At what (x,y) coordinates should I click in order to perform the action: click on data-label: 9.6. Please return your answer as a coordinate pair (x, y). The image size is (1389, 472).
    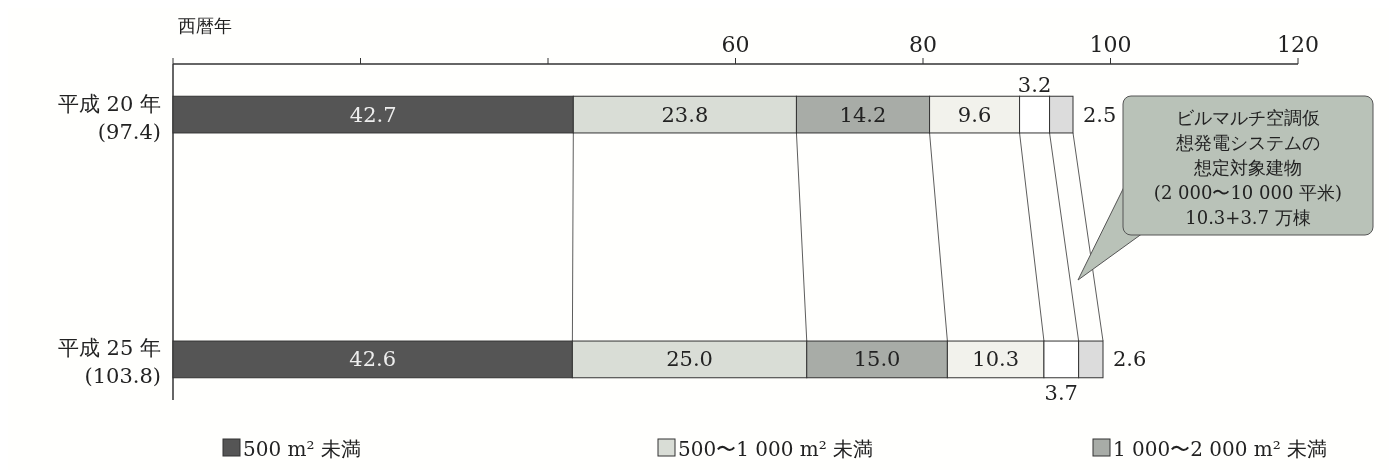
    Looking at the image, I should click on (974, 114).